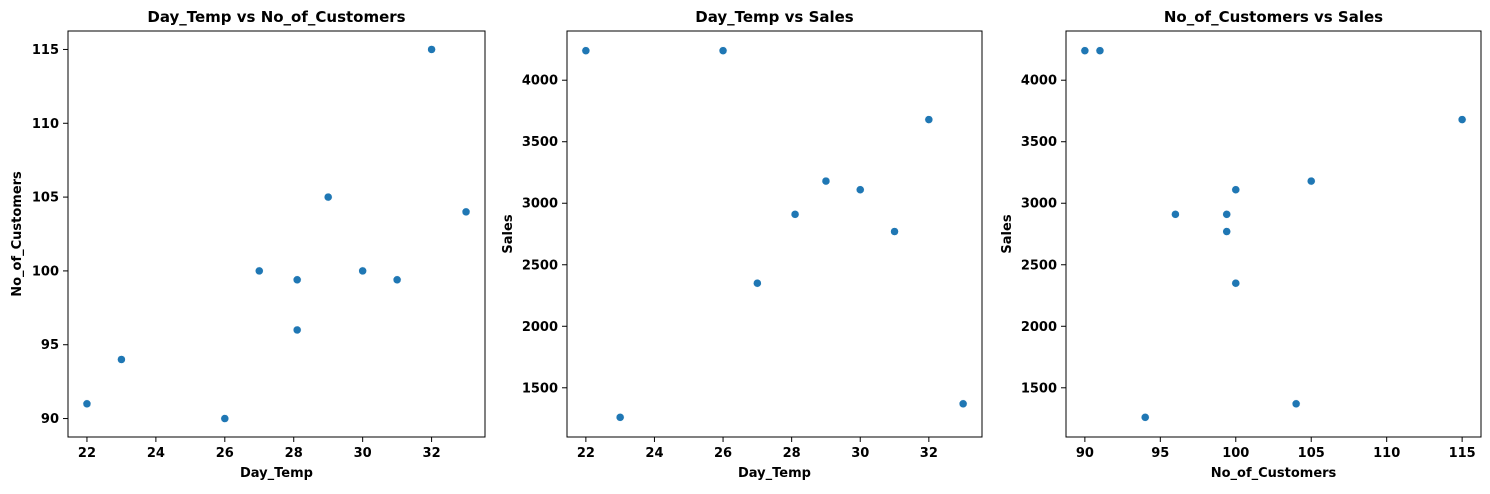 The image size is (1490, 494). What do you see at coordinates (276, 17) in the screenshot?
I see `chart-title: Day_Temp vs No_of_Customers` at bounding box center [276, 17].